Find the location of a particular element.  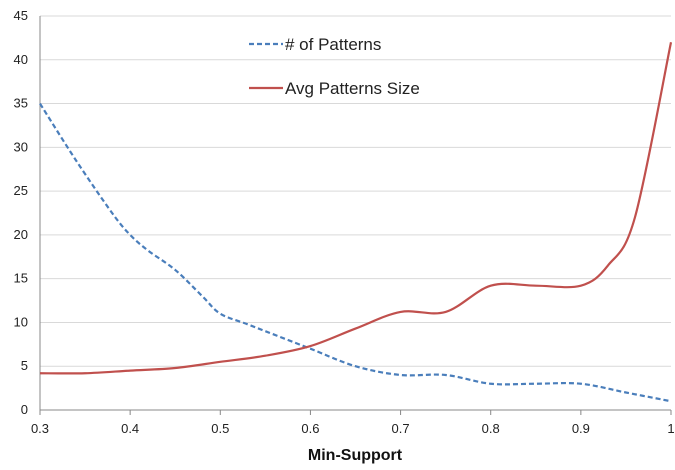

x-tick-label: 0.9 is located at coordinates (581, 428).